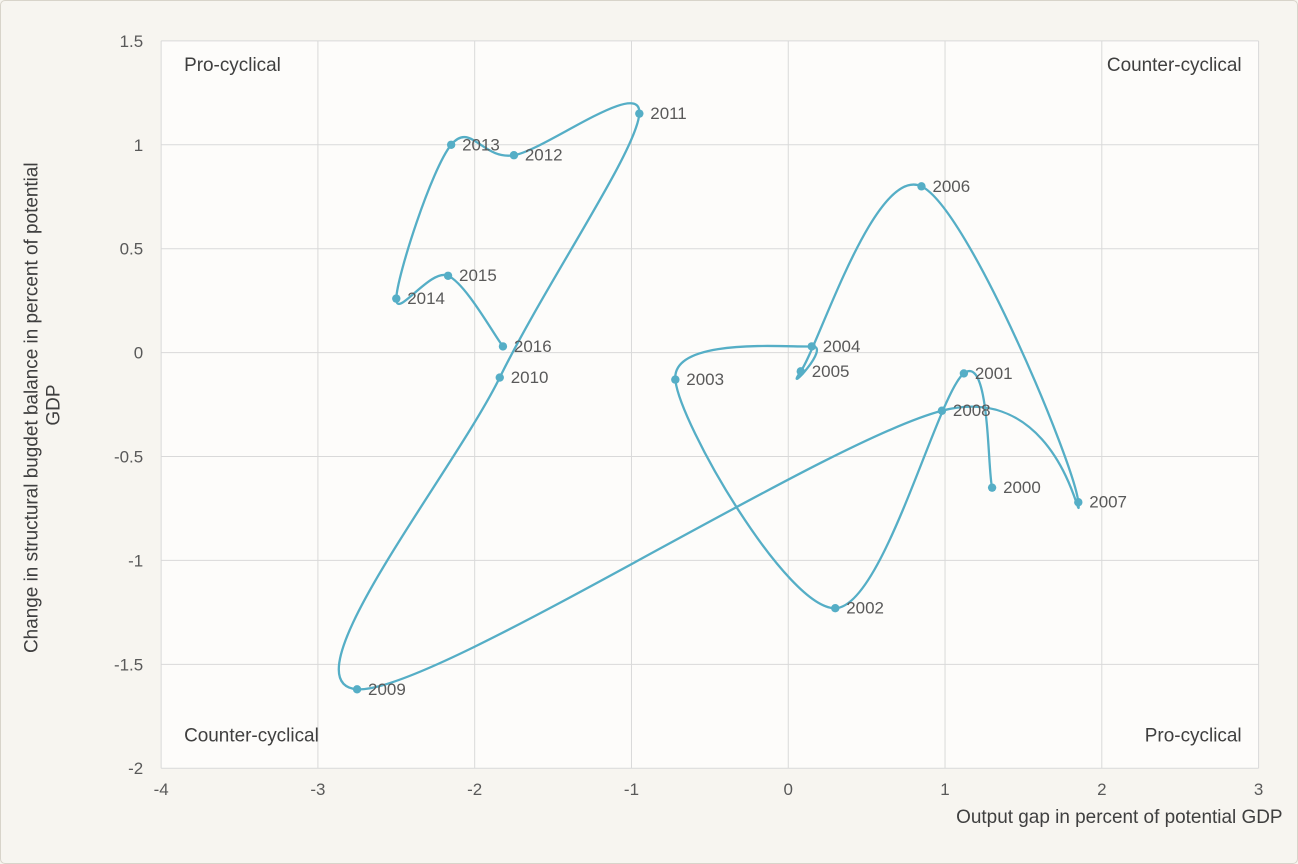  I want to click on x-axis-title: Output gap in percent of potential GDP, so click(1119, 817).